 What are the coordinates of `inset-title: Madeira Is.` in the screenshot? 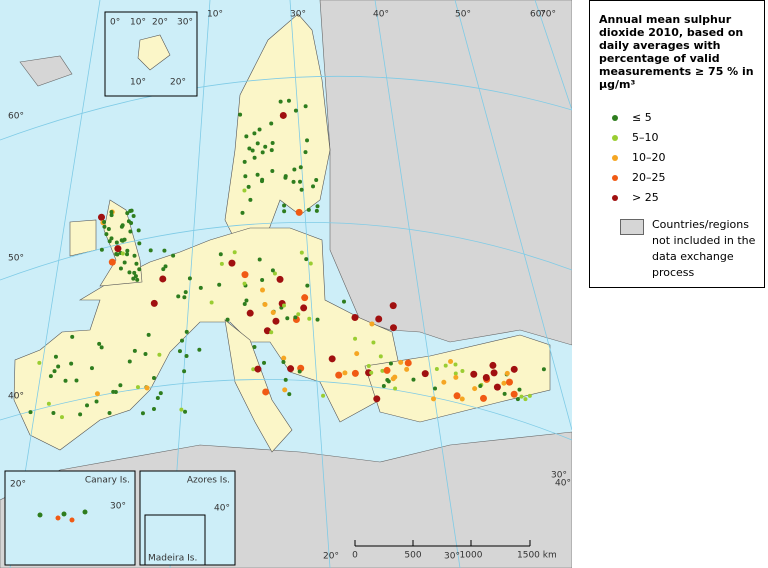 It's located at (172, 559).